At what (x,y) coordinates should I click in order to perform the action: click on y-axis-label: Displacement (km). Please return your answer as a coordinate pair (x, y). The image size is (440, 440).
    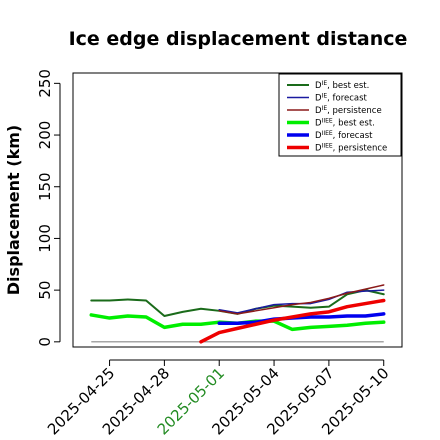
    Looking at the image, I should click on (13, 210).